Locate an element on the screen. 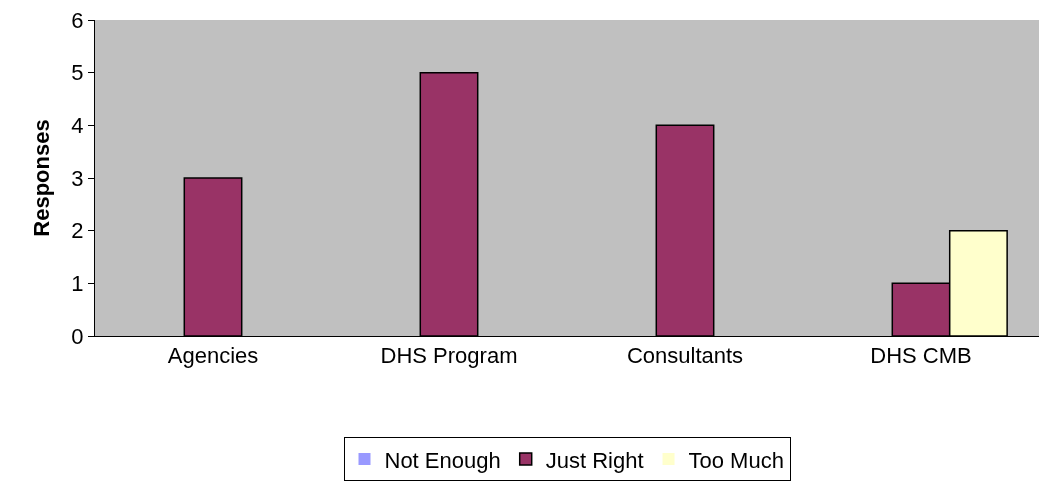 The width and height of the screenshot is (1041, 483). y-tick-label: 2 is located at coordinates (77, 231).